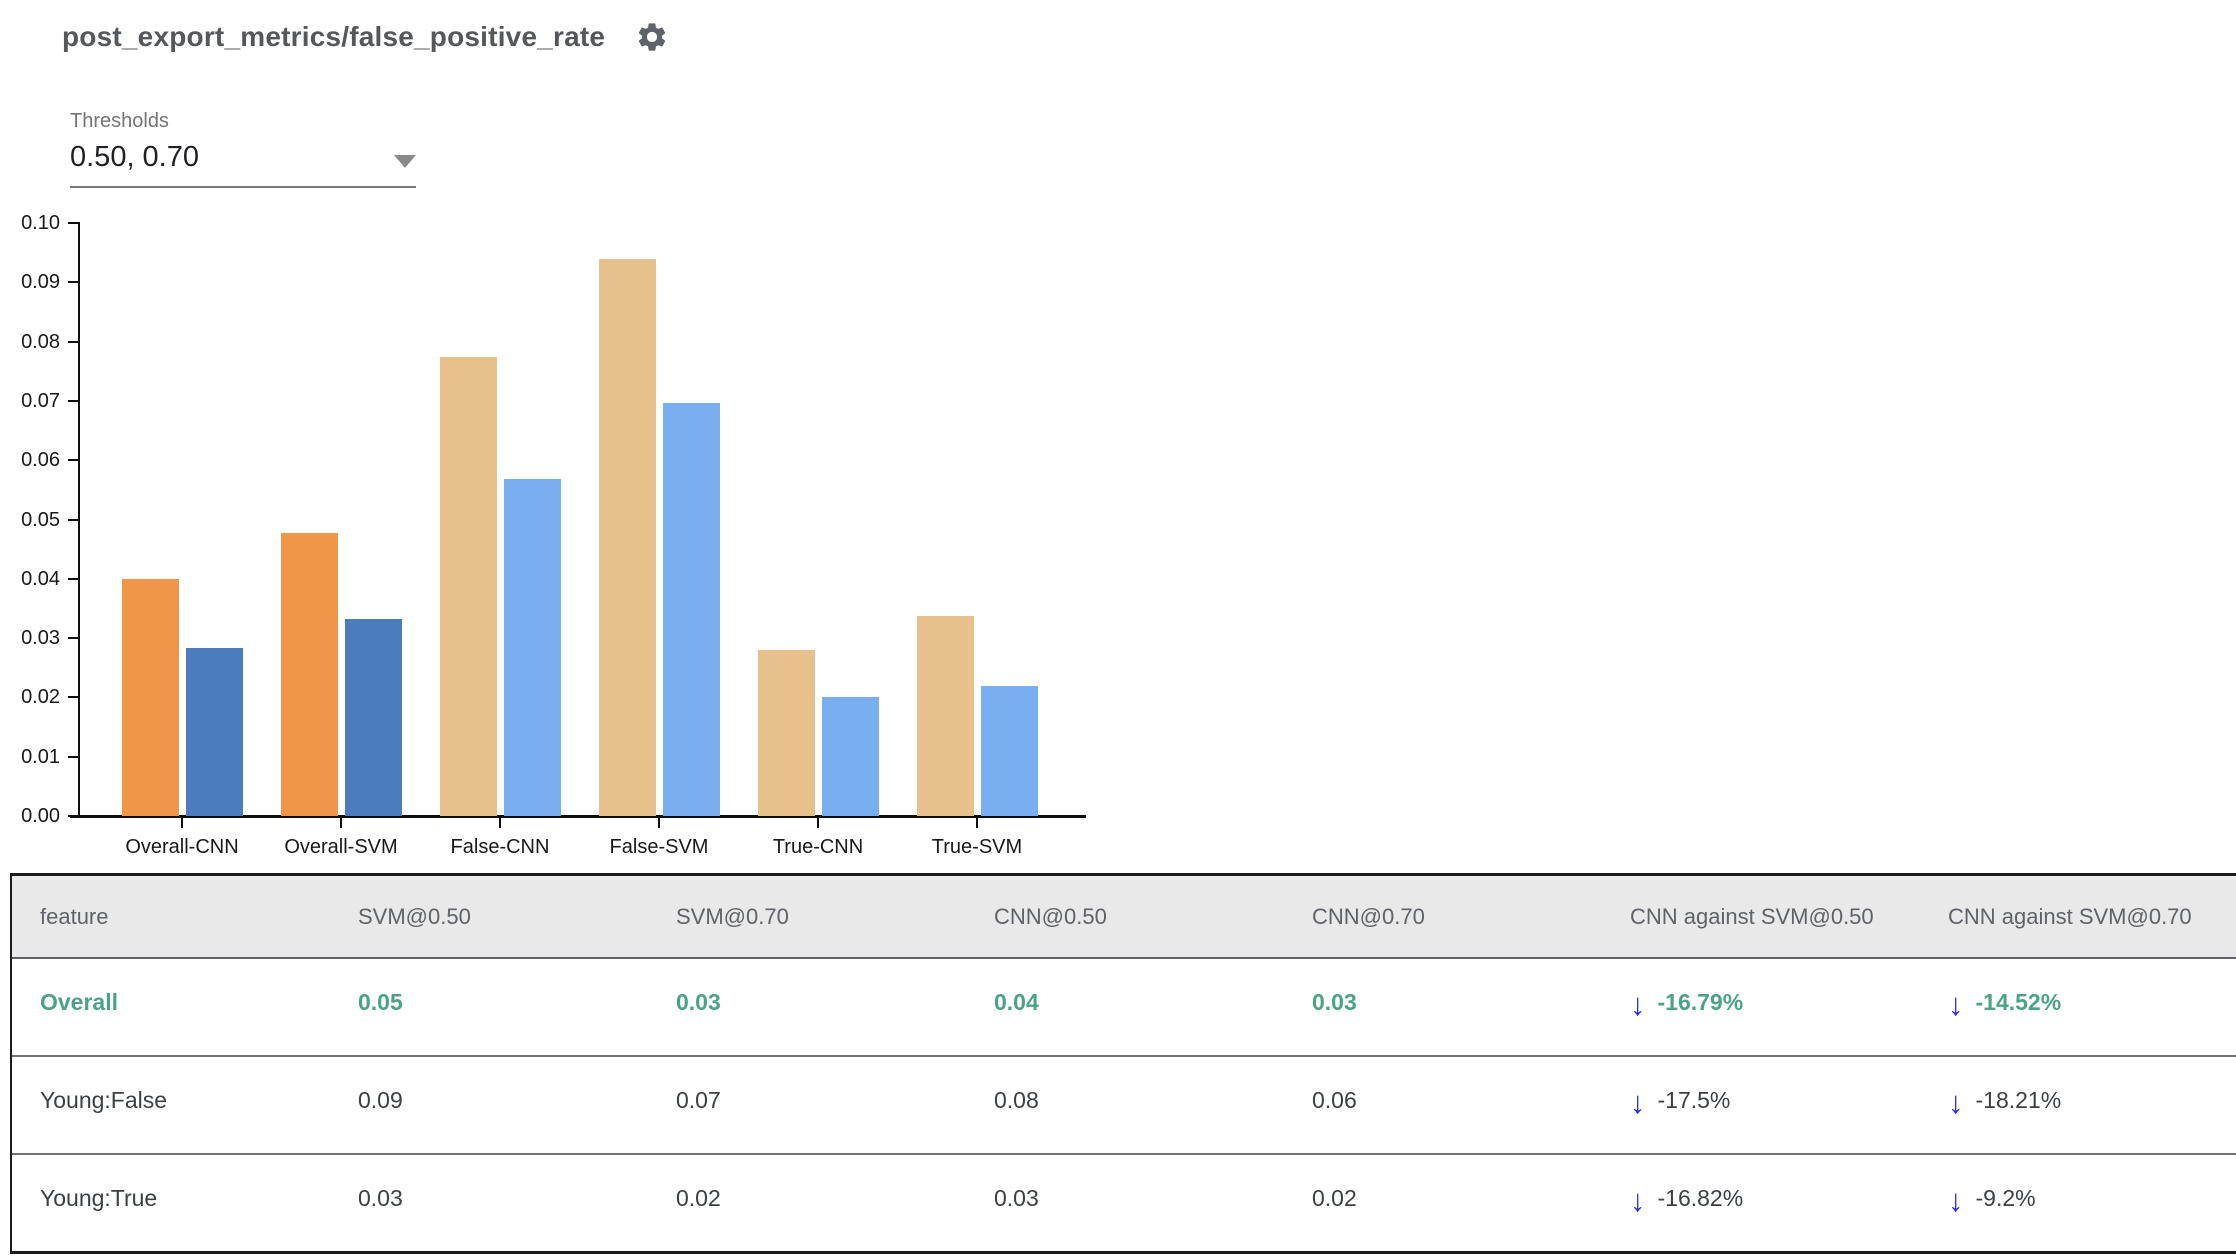 This screenshot has height=1258, width=2236. I want to click on y-tick-label: 0.02, so click(40, 697).